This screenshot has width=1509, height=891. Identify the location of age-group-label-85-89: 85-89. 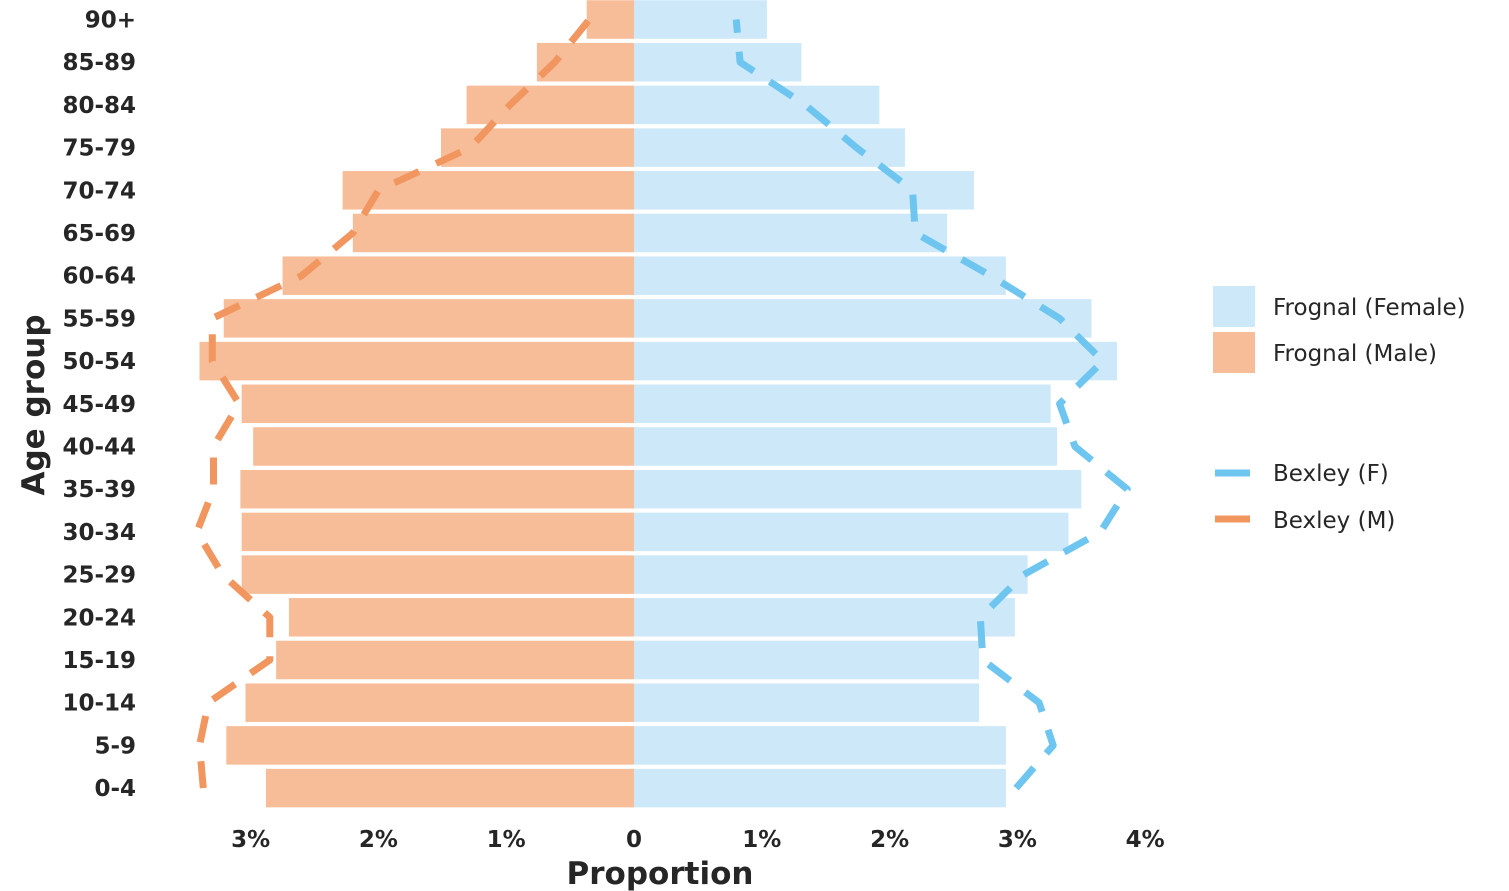
(99, 63).